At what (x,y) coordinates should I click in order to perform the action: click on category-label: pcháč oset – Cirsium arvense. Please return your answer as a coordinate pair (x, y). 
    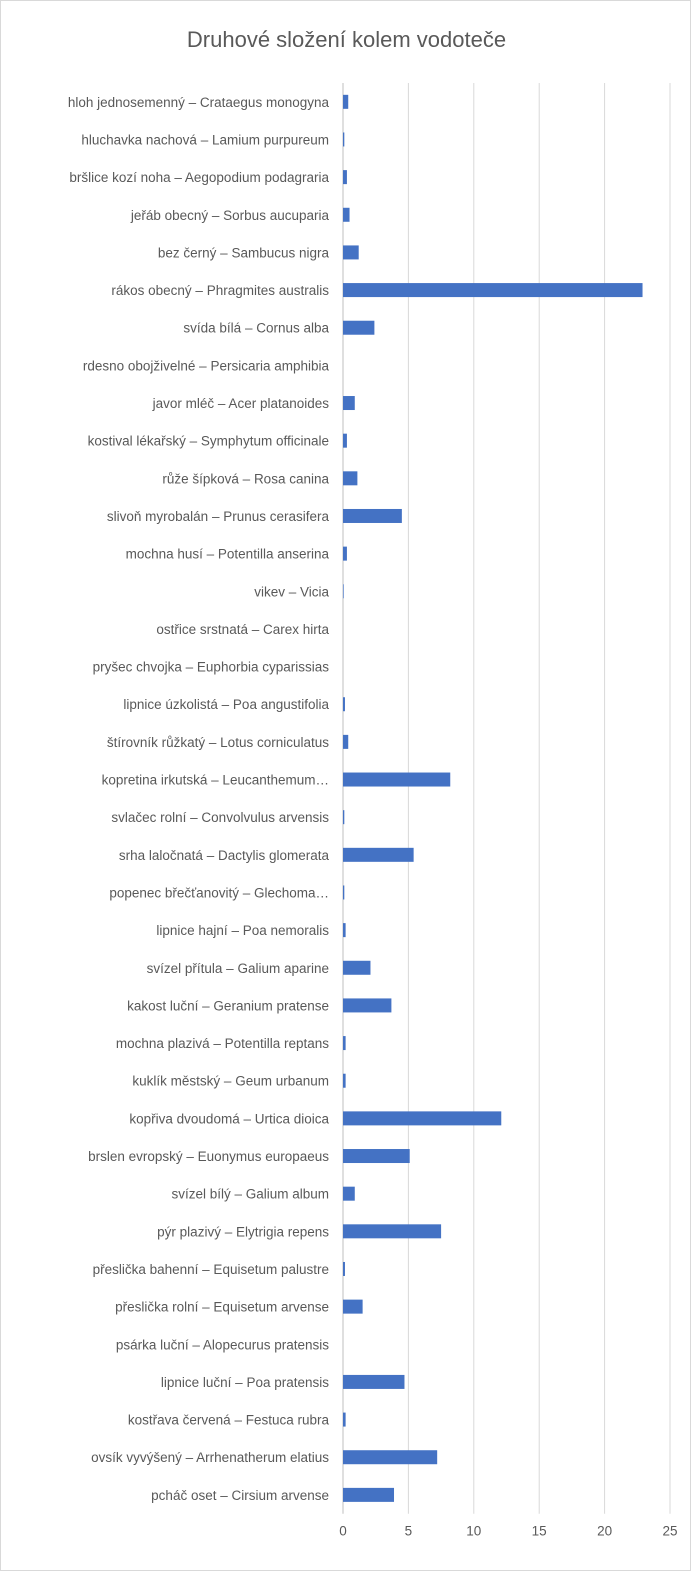
    Looking at the image, I should click on (240, 1495).